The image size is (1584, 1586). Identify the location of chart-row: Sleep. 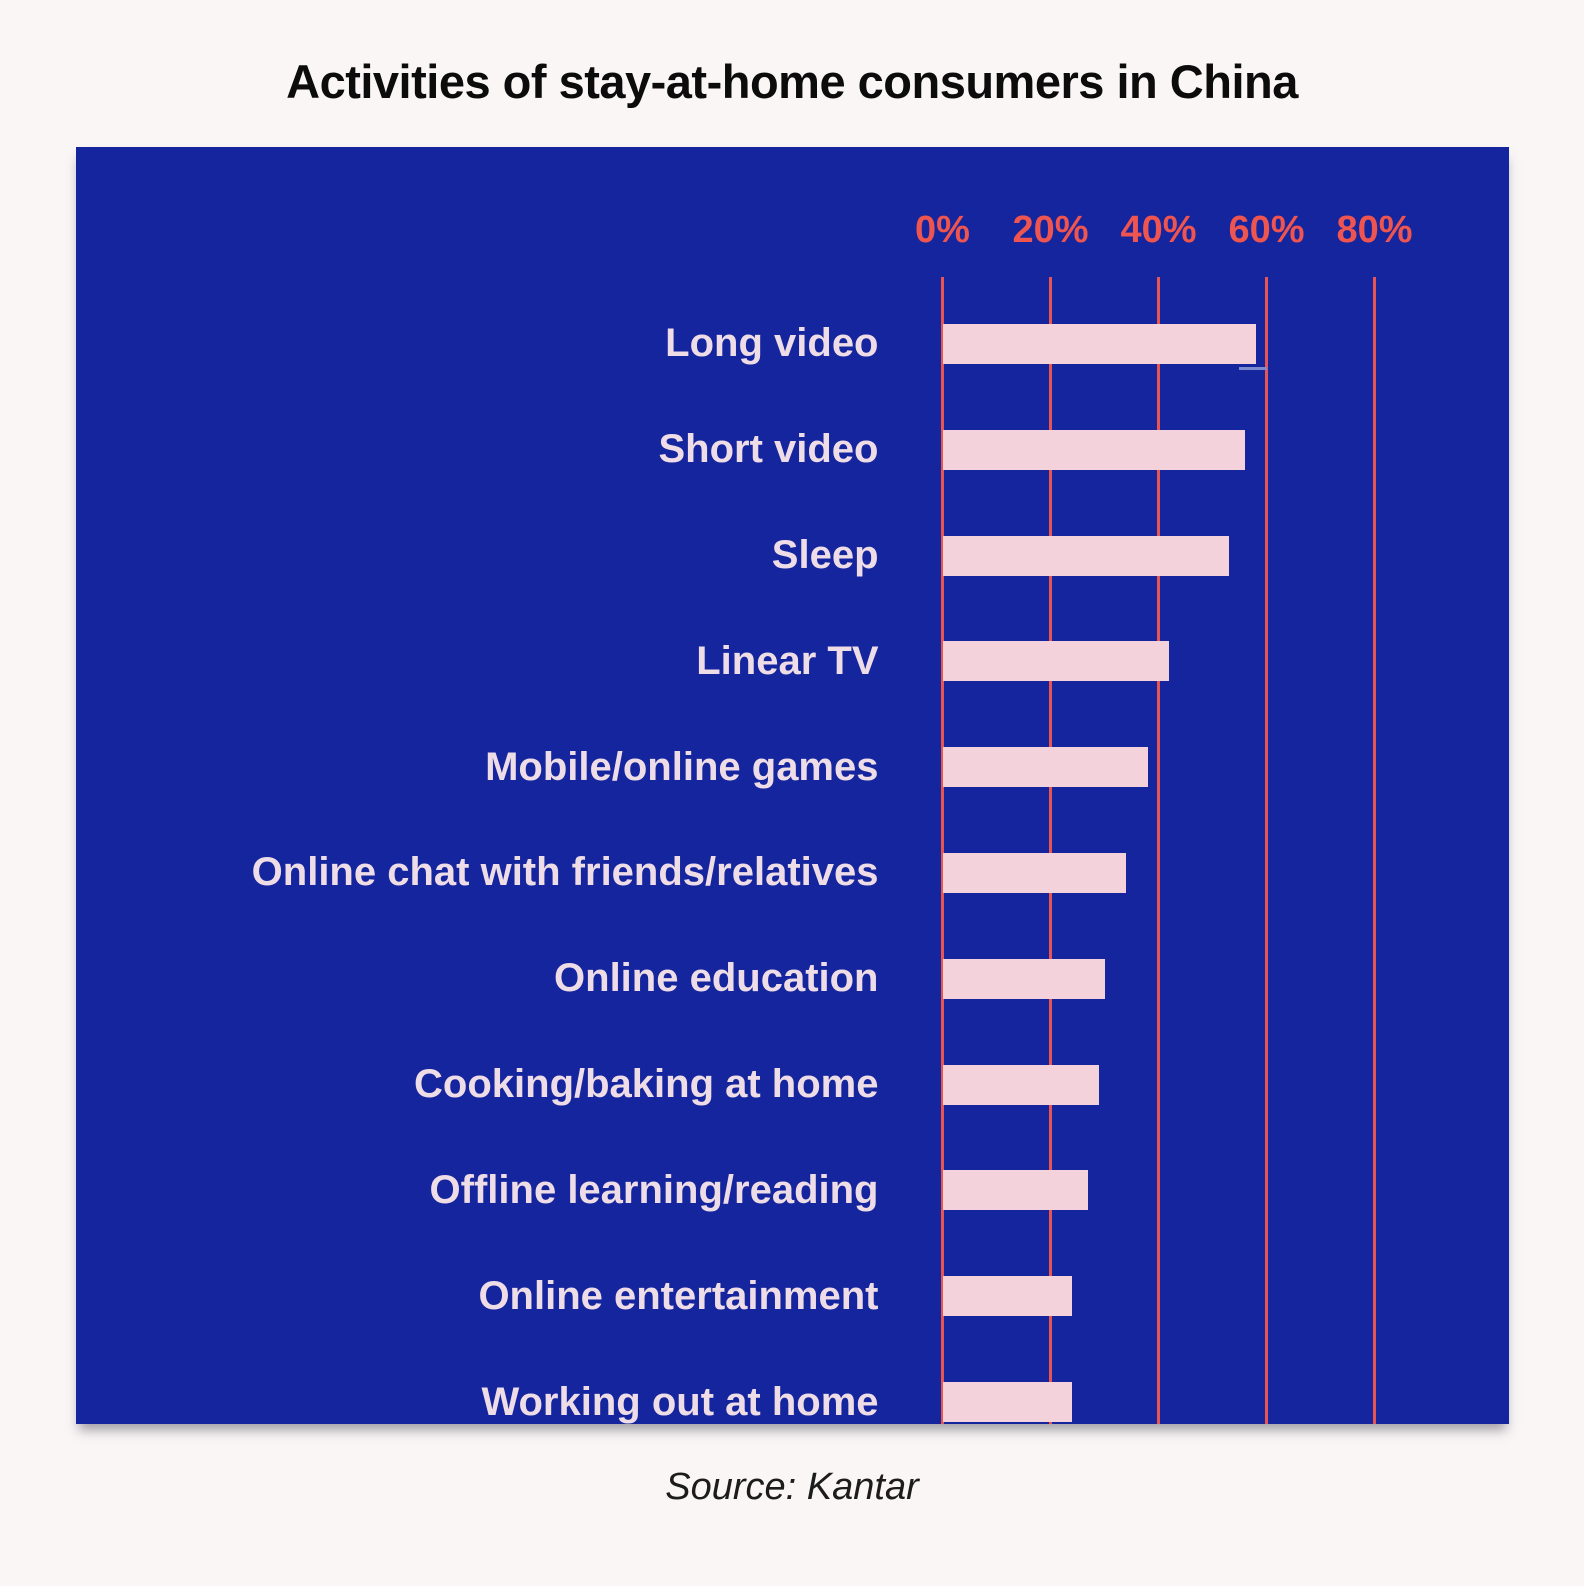
(792, 556).